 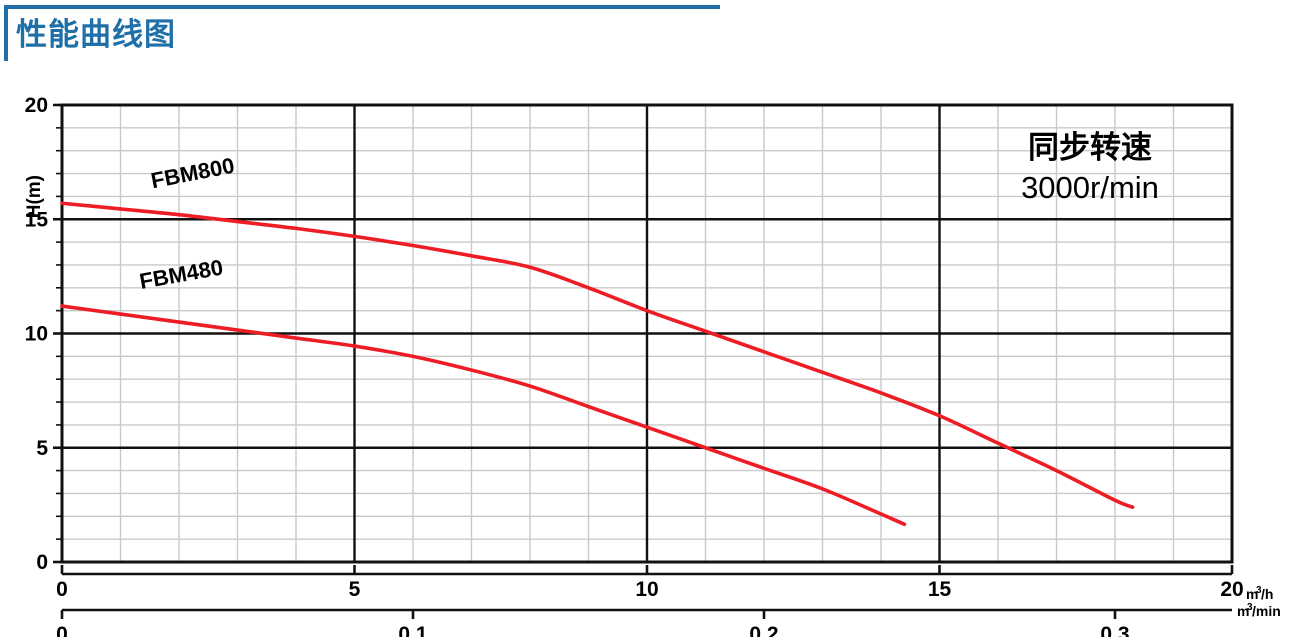 I want to click on y-axis-title: H(m), so click(x=34, y=196).